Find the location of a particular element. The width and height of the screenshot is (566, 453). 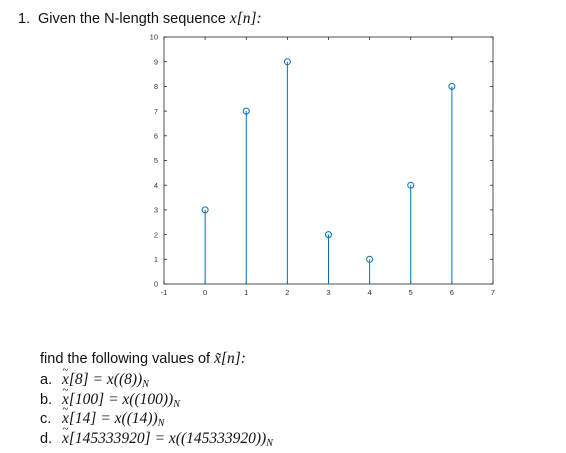

y-tick-label: 4 is located at coordinates (156, 185).